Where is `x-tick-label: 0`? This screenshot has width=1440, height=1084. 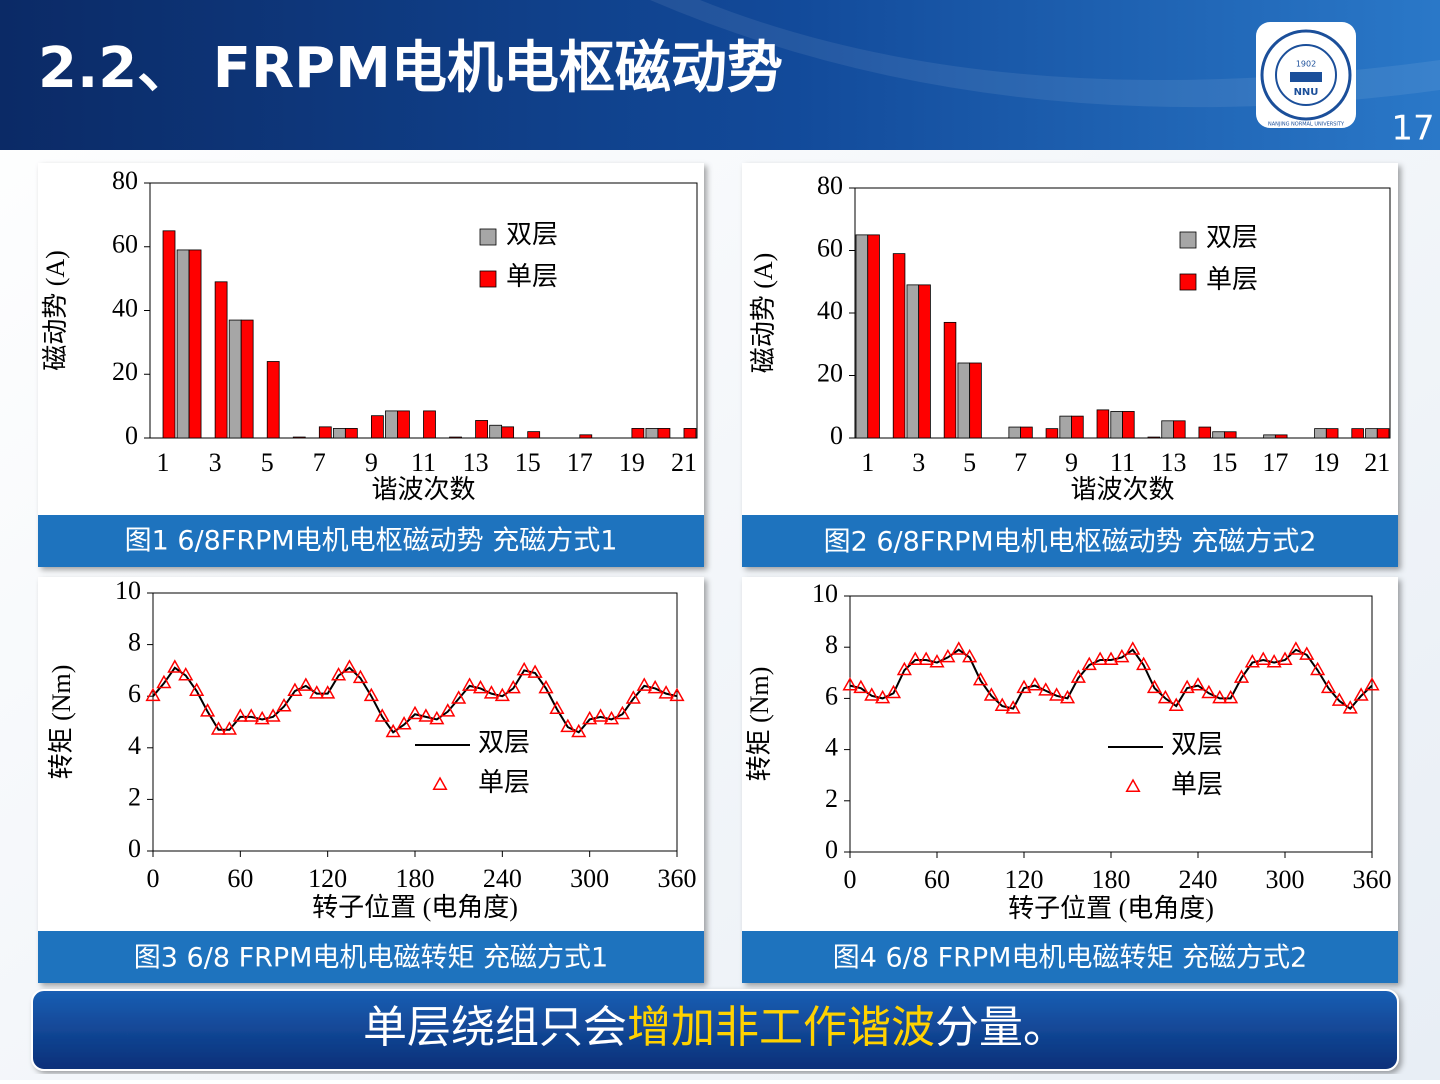 x-tick-label: 0 is located at coordinates (153, 878).